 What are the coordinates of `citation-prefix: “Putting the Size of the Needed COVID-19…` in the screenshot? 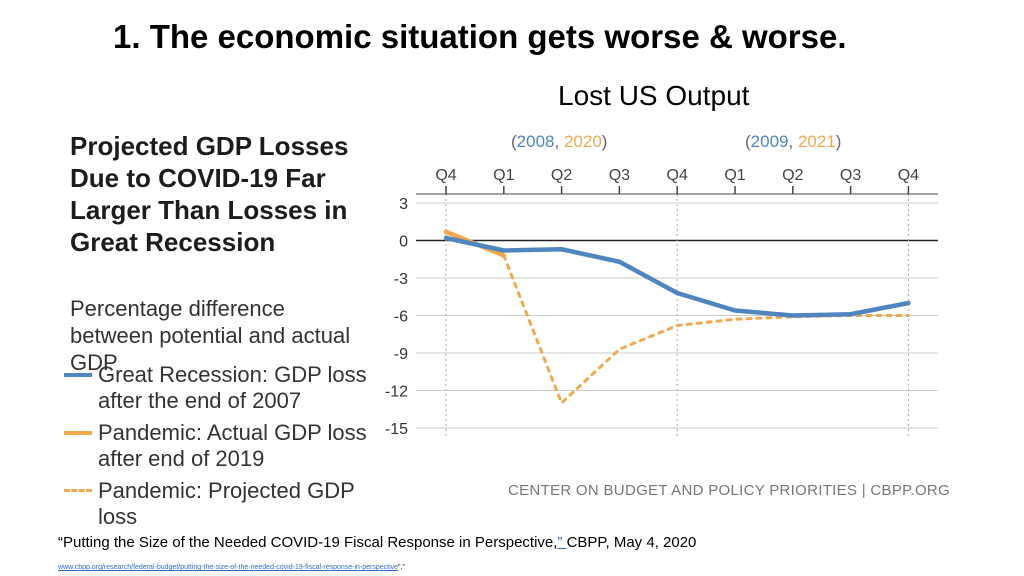 It's located at (308, 542).